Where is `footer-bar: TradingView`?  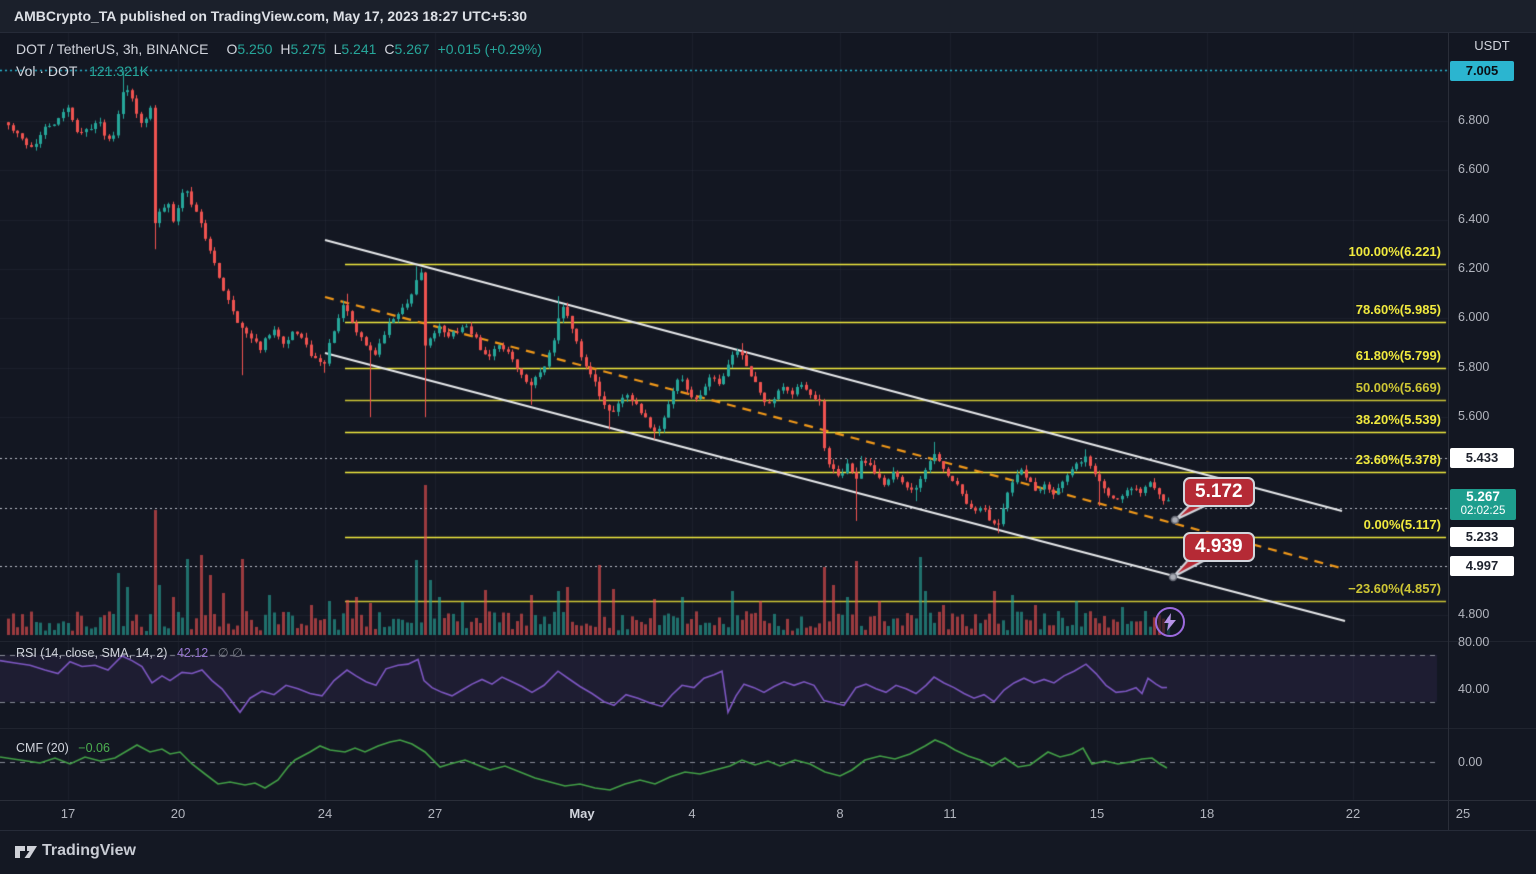 footer-bar: TradingView is located at coordinates (768, 852).